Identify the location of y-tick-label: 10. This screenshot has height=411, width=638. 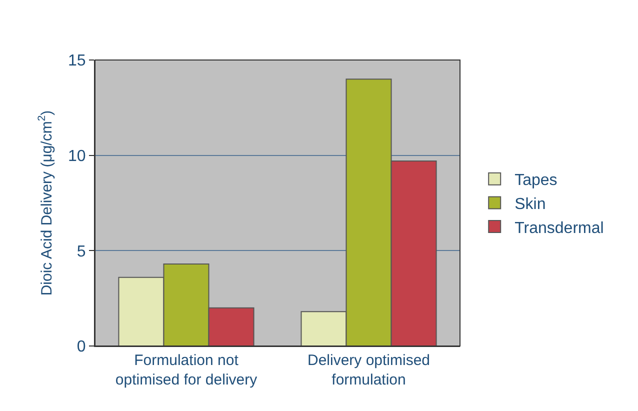
(77, 156).